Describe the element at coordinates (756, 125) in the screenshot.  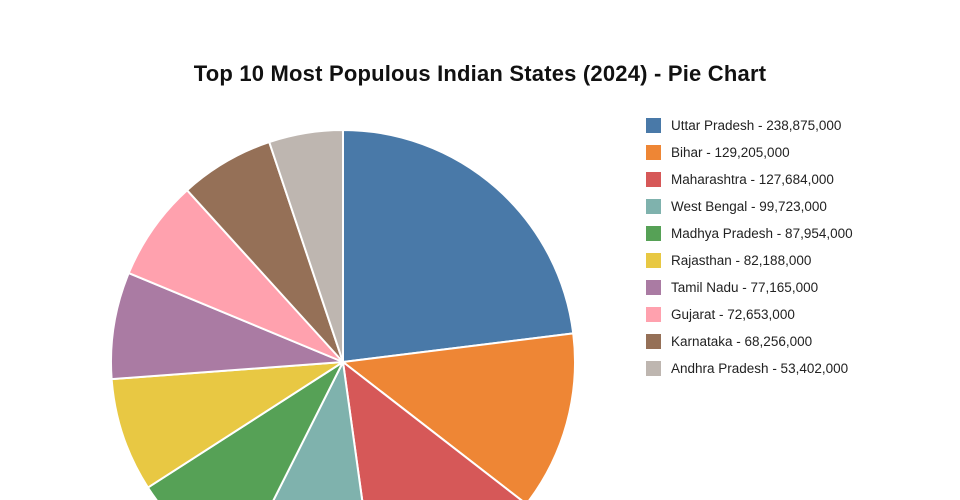
I see `legend-label: Uttar Pradesh - 238,875,000` at that location.